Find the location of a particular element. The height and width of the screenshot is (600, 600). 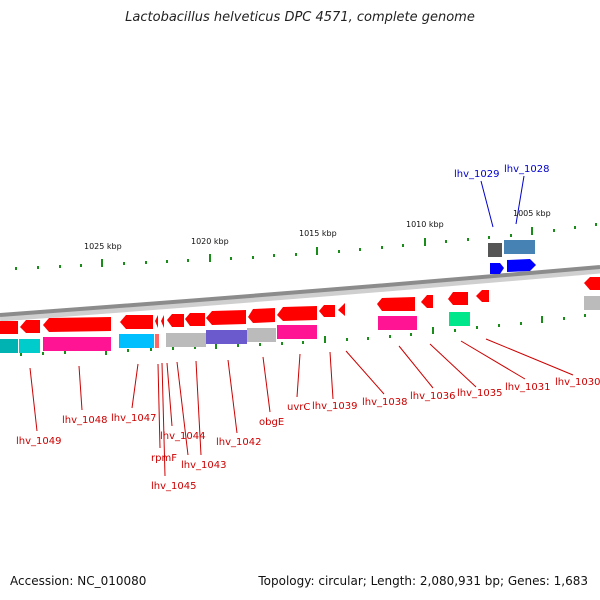

gene-label-lhv-1047: lhv_1047 is located at coordinates (133, 418).